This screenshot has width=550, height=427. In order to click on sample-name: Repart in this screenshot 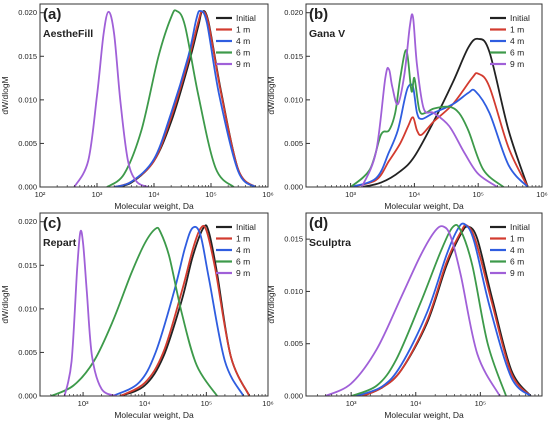, I will do `click(60, 243)`.